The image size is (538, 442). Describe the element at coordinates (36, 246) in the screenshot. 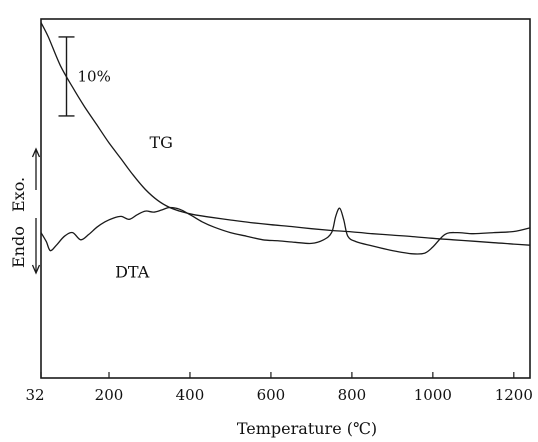

I see `endo-down-arrow-icon` at that location.